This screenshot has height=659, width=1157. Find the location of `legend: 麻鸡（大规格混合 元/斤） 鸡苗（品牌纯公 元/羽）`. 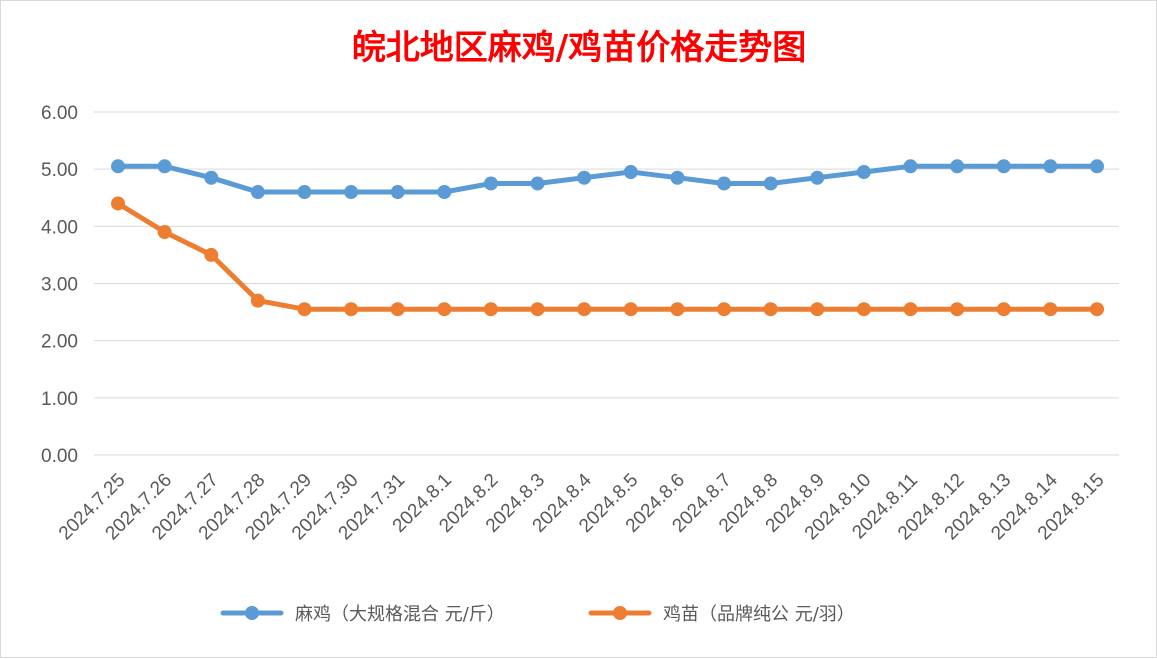

legend: 麻鸡（大规格混合 元/斤） 鸡苗（品牌纯公 元/羽） is located at coordinates (537, 614).